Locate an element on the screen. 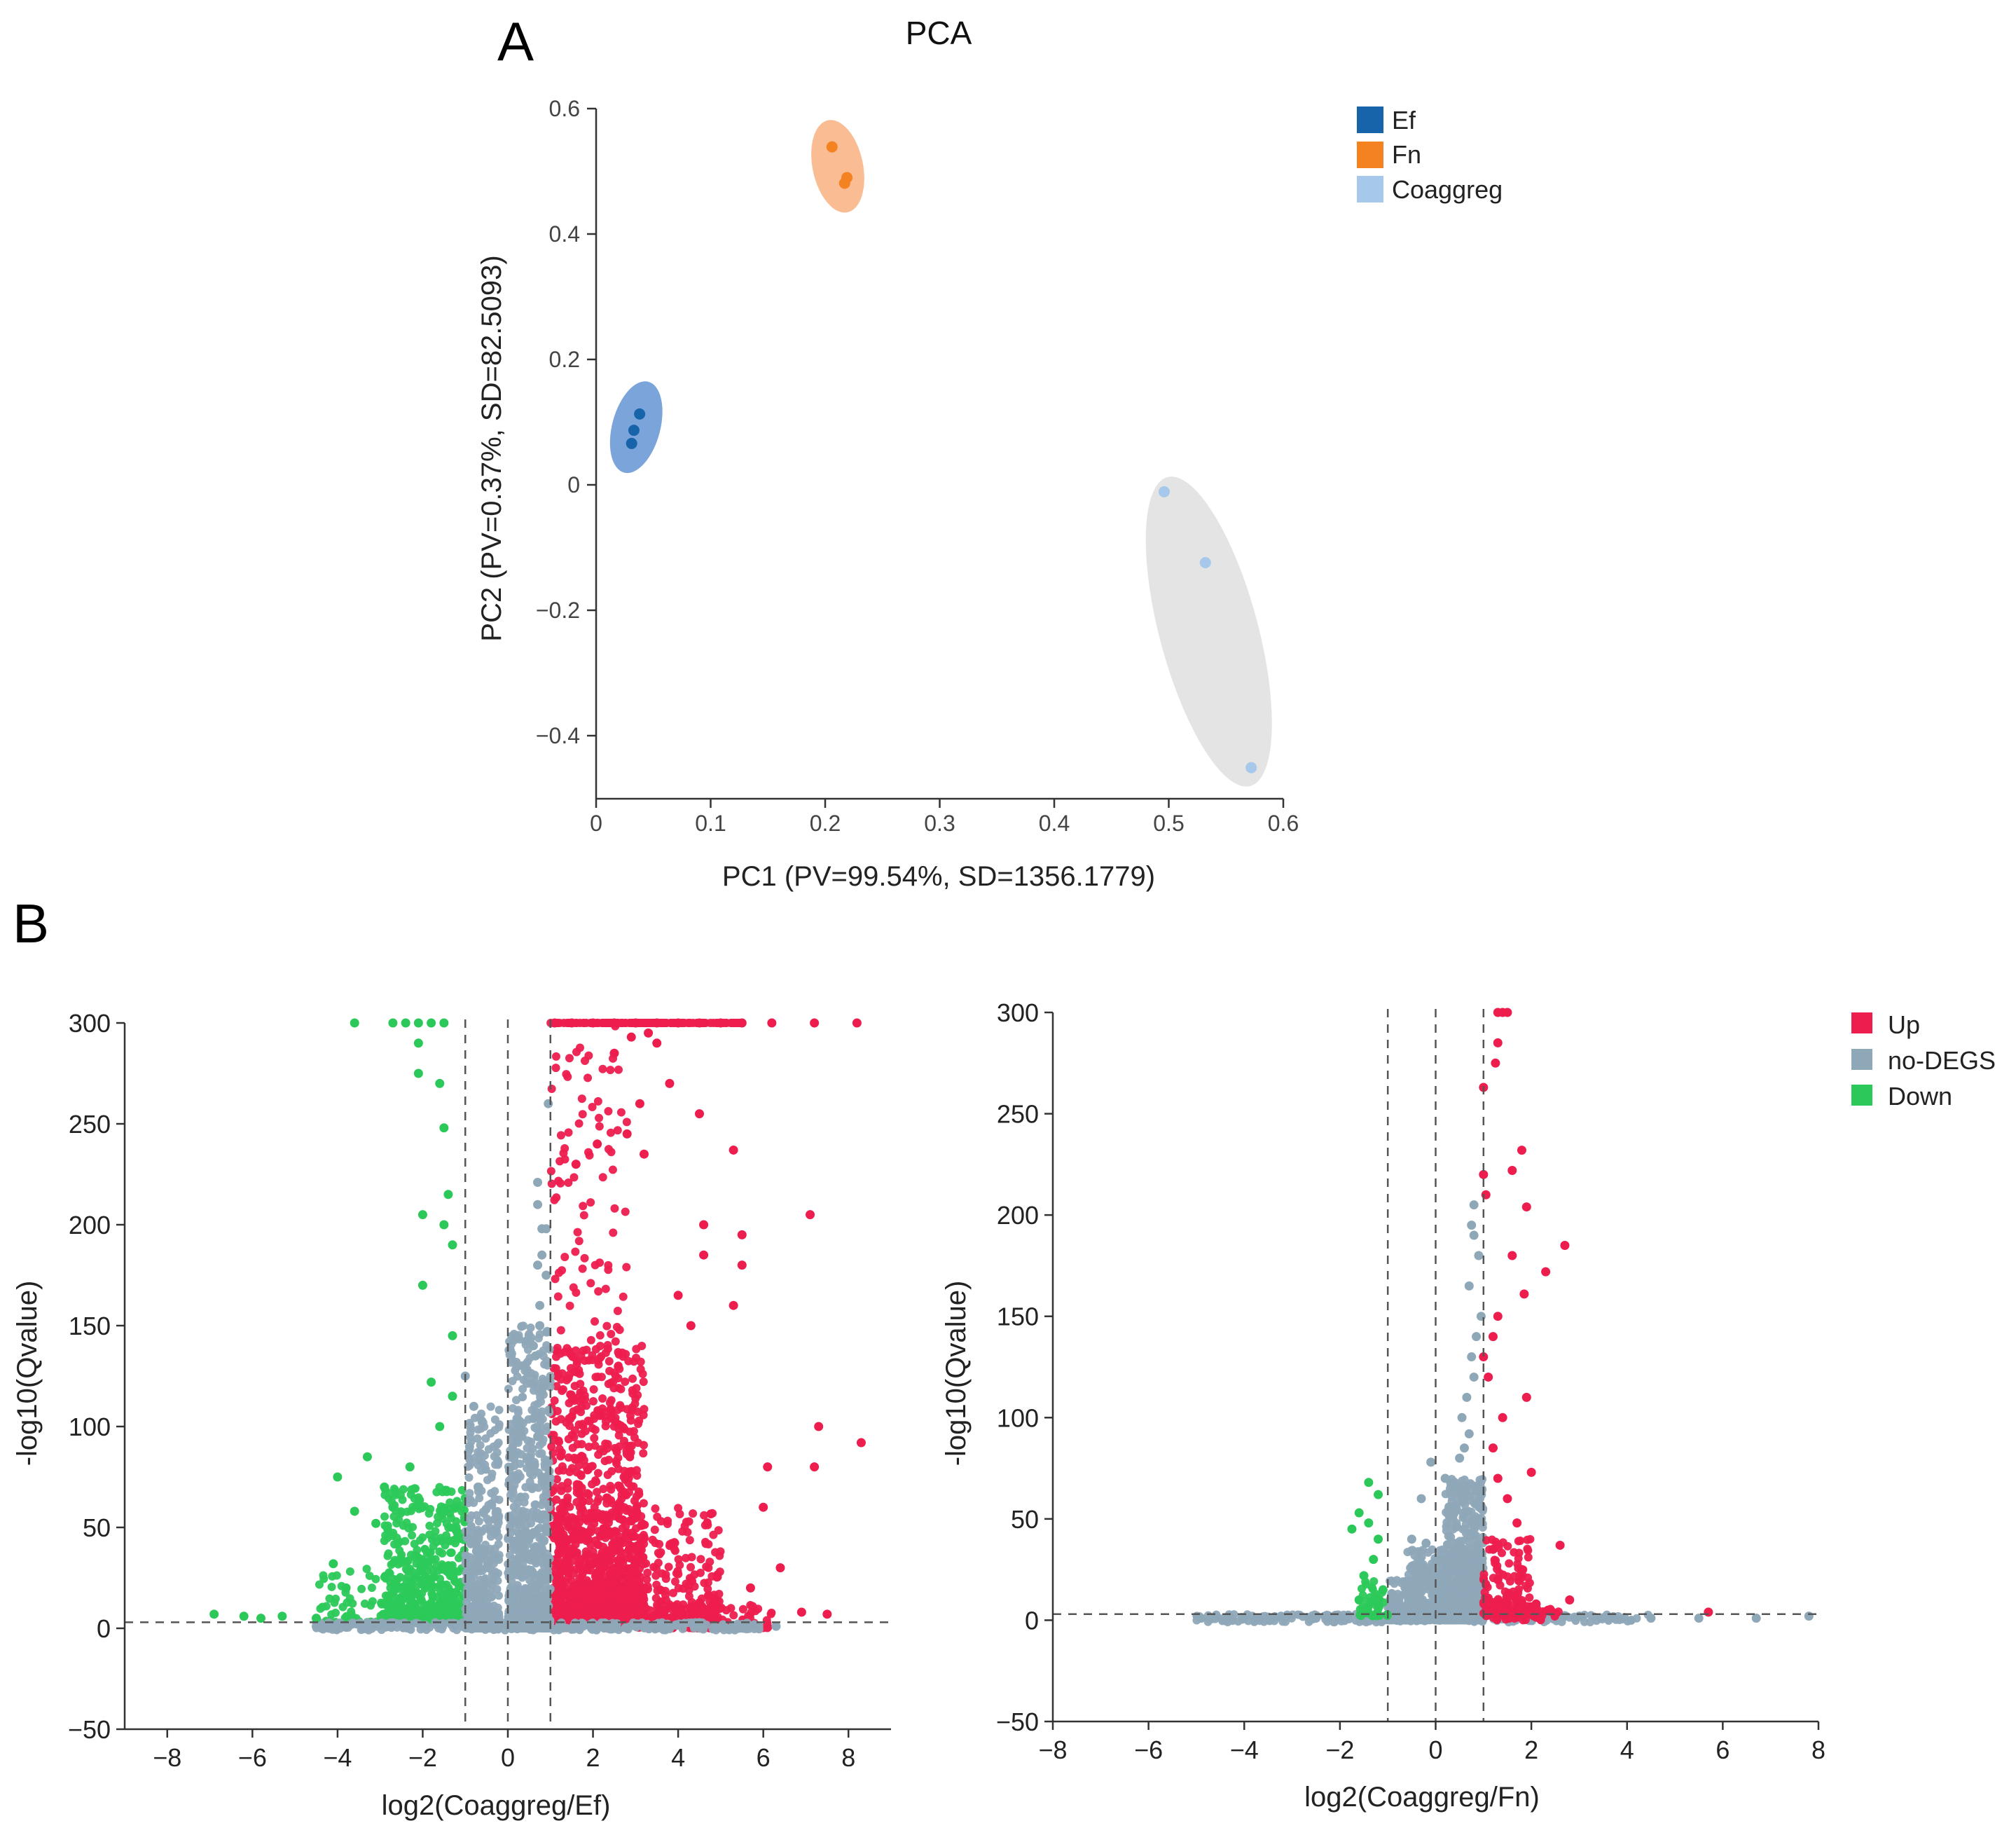 This screenshot has width=2016, height=1835. v1-ytick-label: 300 is located at coordinates (90, 1023).